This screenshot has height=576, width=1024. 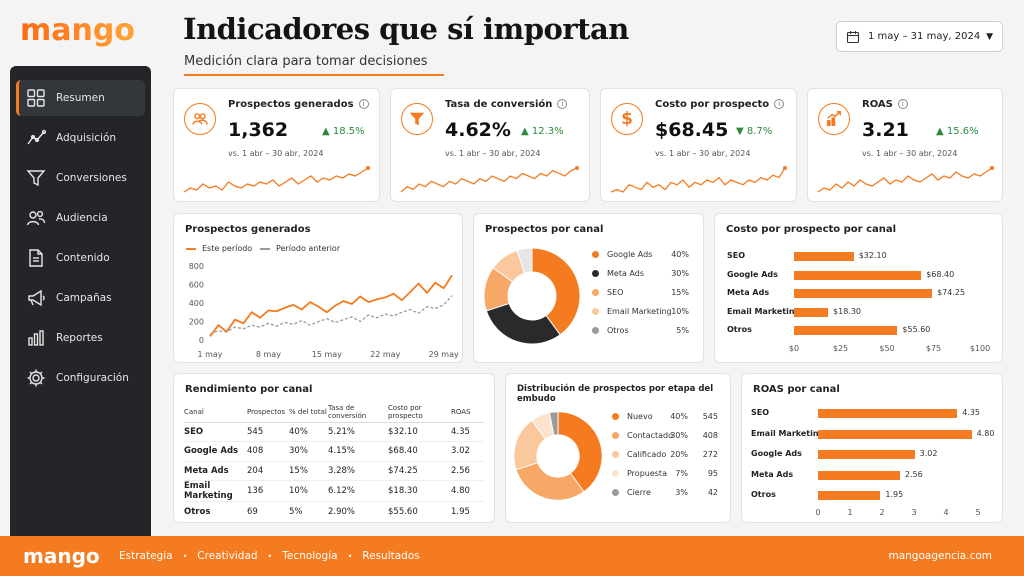 I want to click on footer-logo: mango, so click(x=61, y=556).